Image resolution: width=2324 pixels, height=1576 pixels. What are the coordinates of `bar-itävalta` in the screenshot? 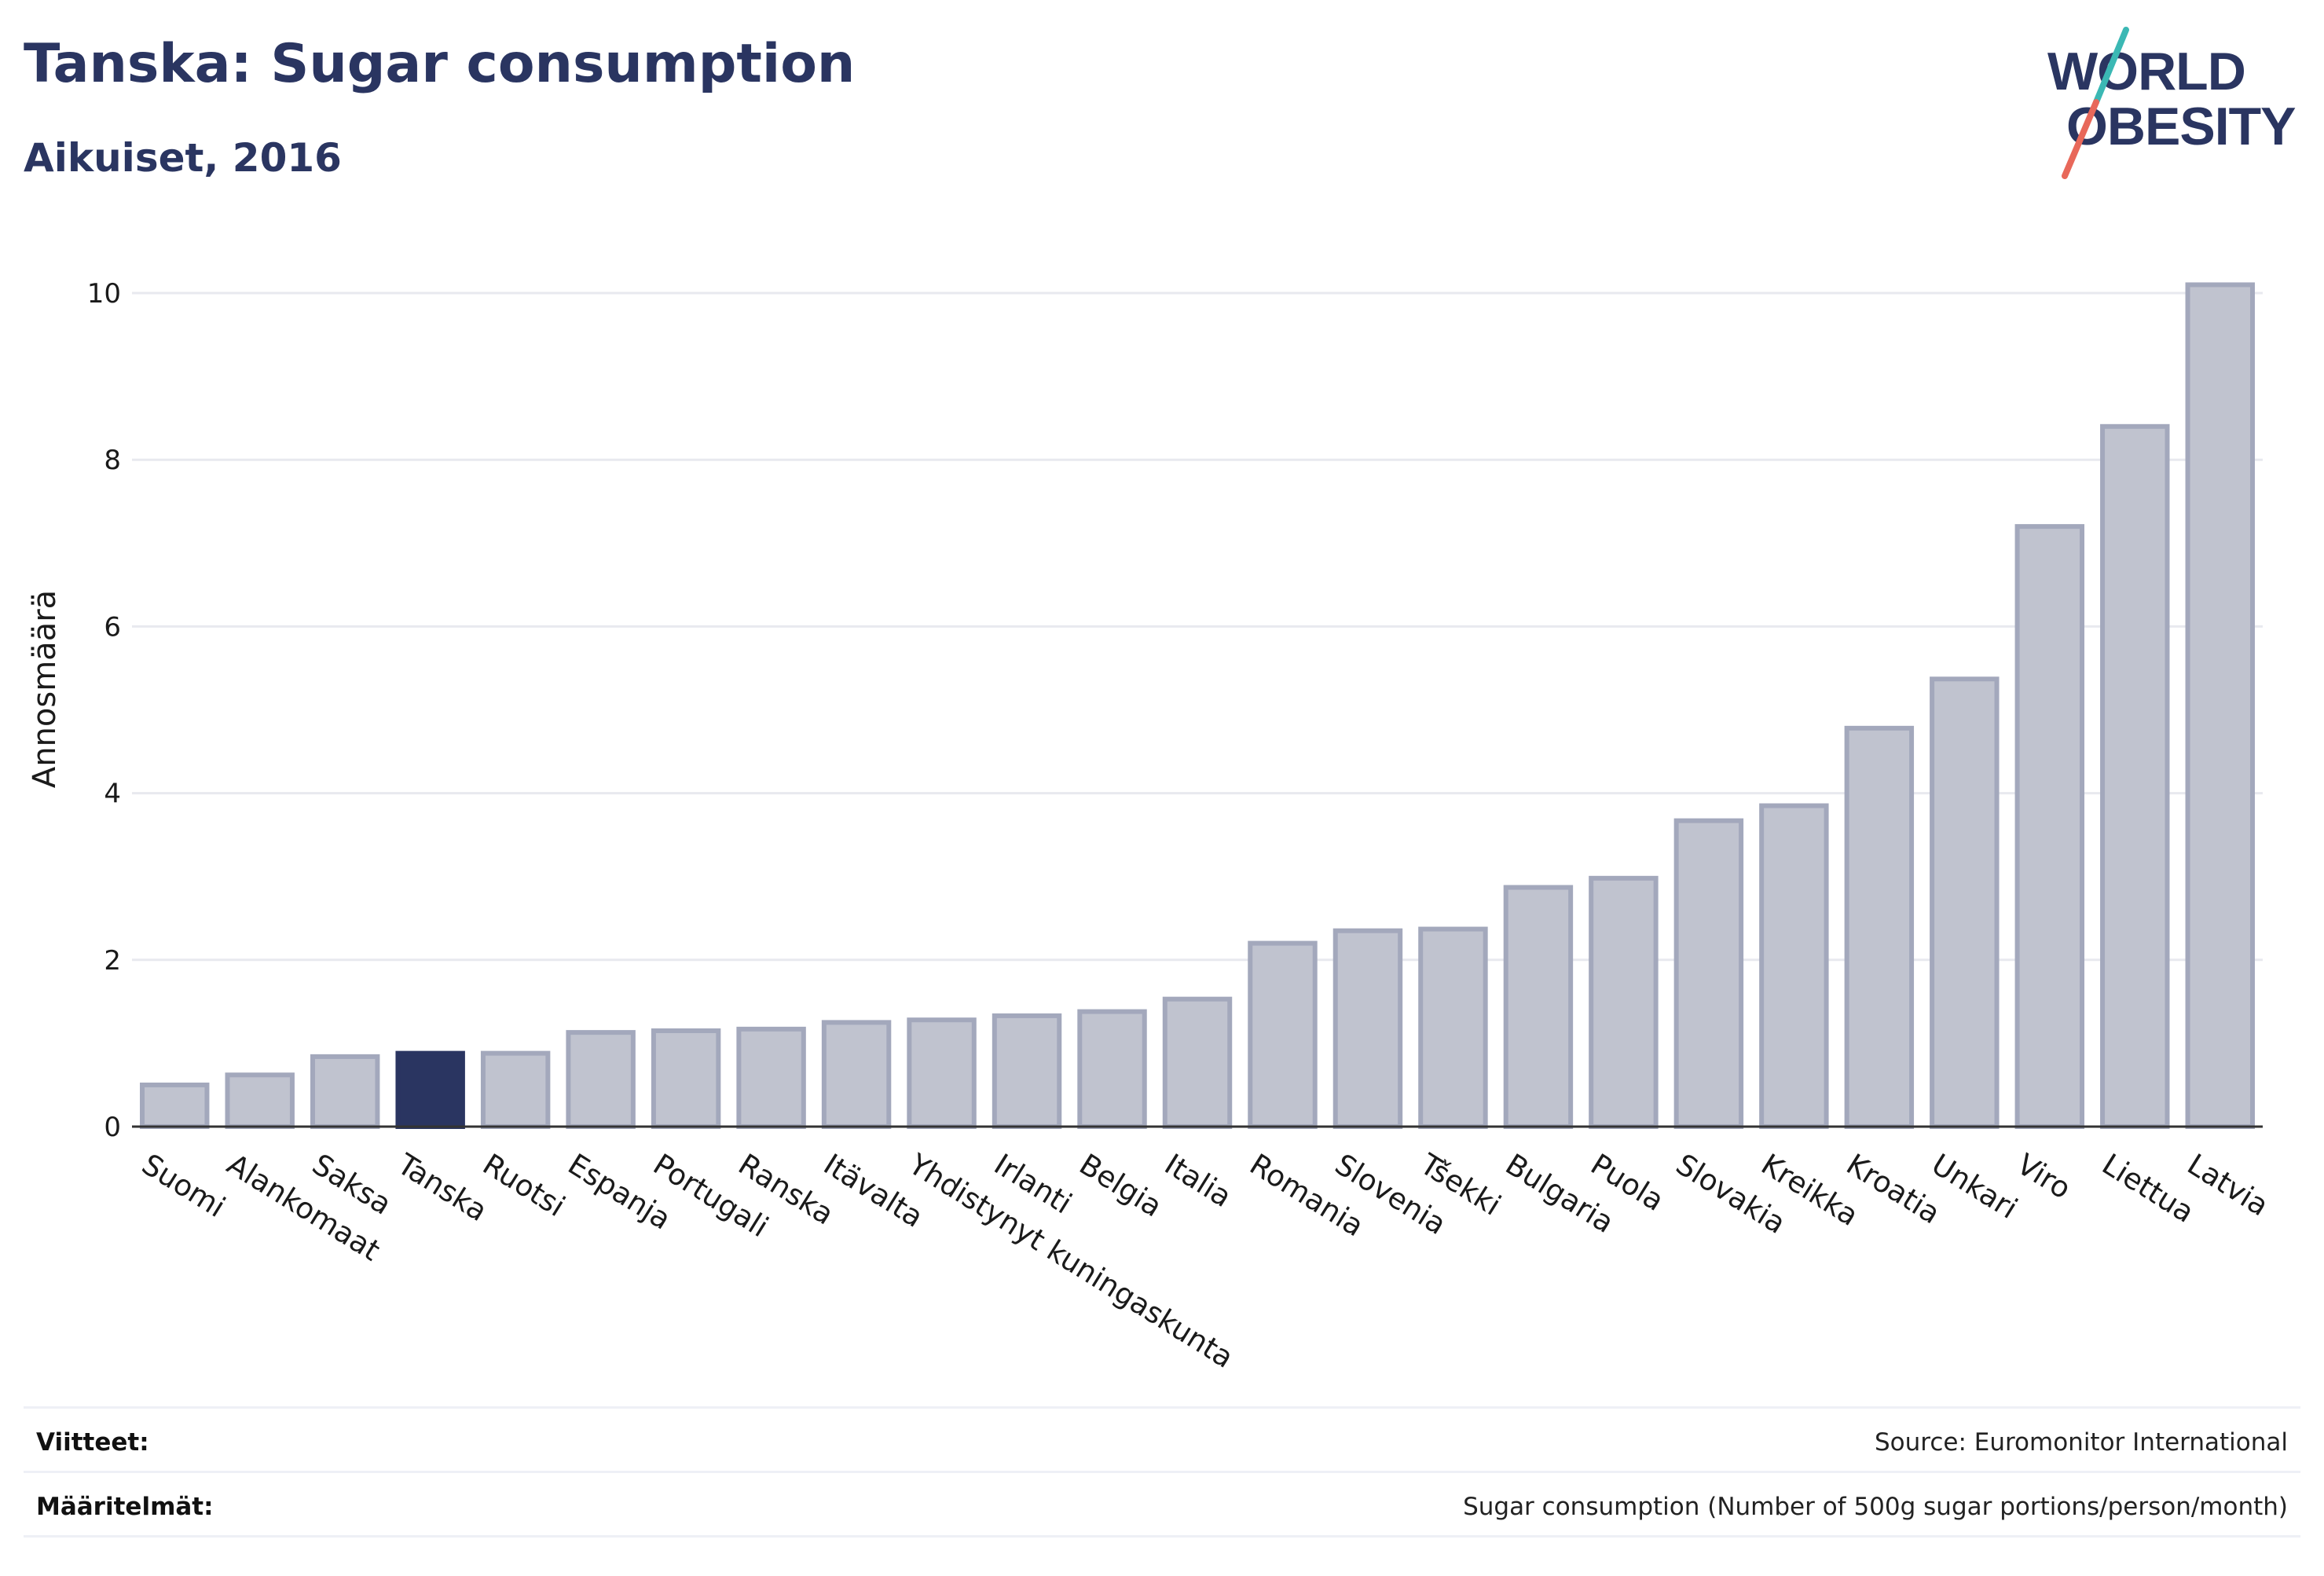 It's located at (856, 1075).